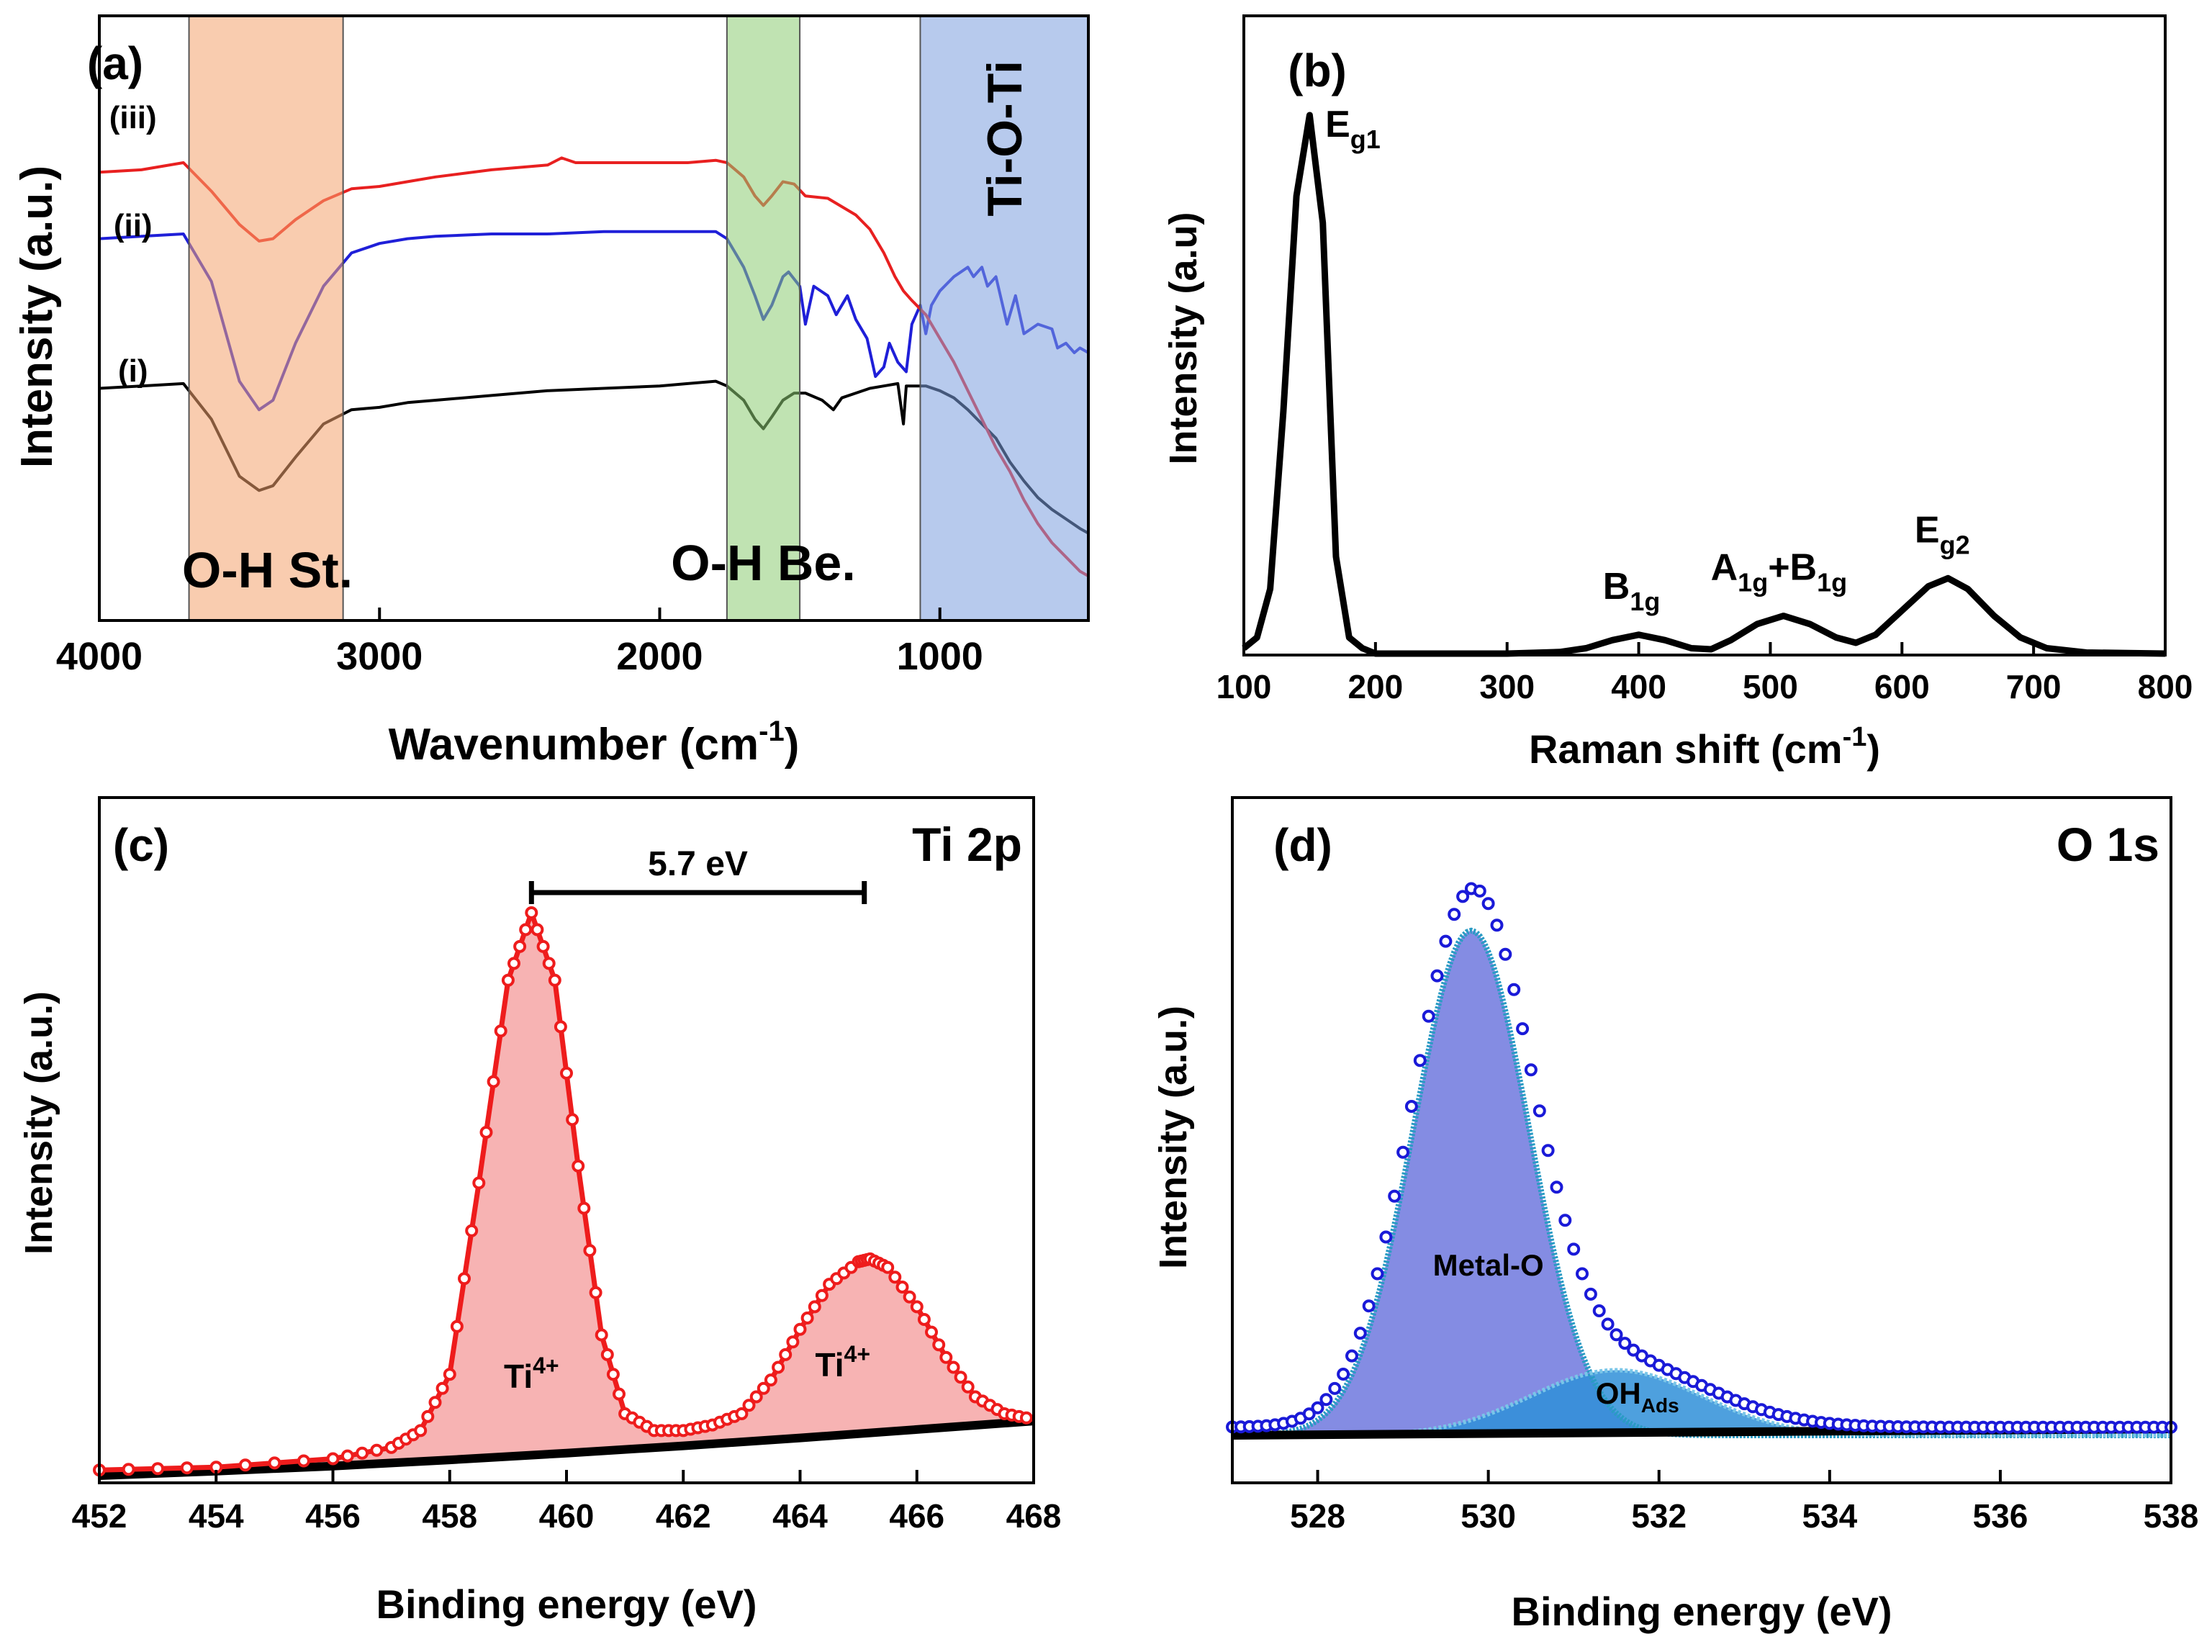 The height and width of the screenshot is (1652, 2212). I want to click on panel-b-ylabel: Intensity (a.u), so click(1183, 338).